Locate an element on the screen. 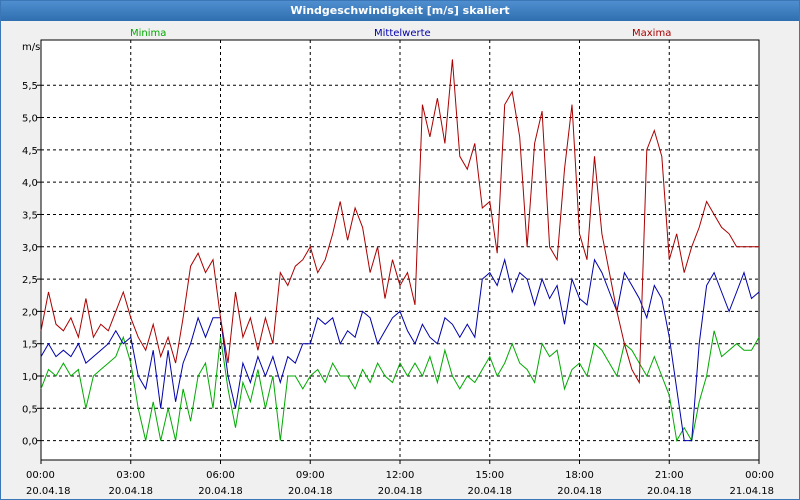 The width and height of the screenshot is (800, 500). legend-minima: Minima is located at coordinates (148, 33).